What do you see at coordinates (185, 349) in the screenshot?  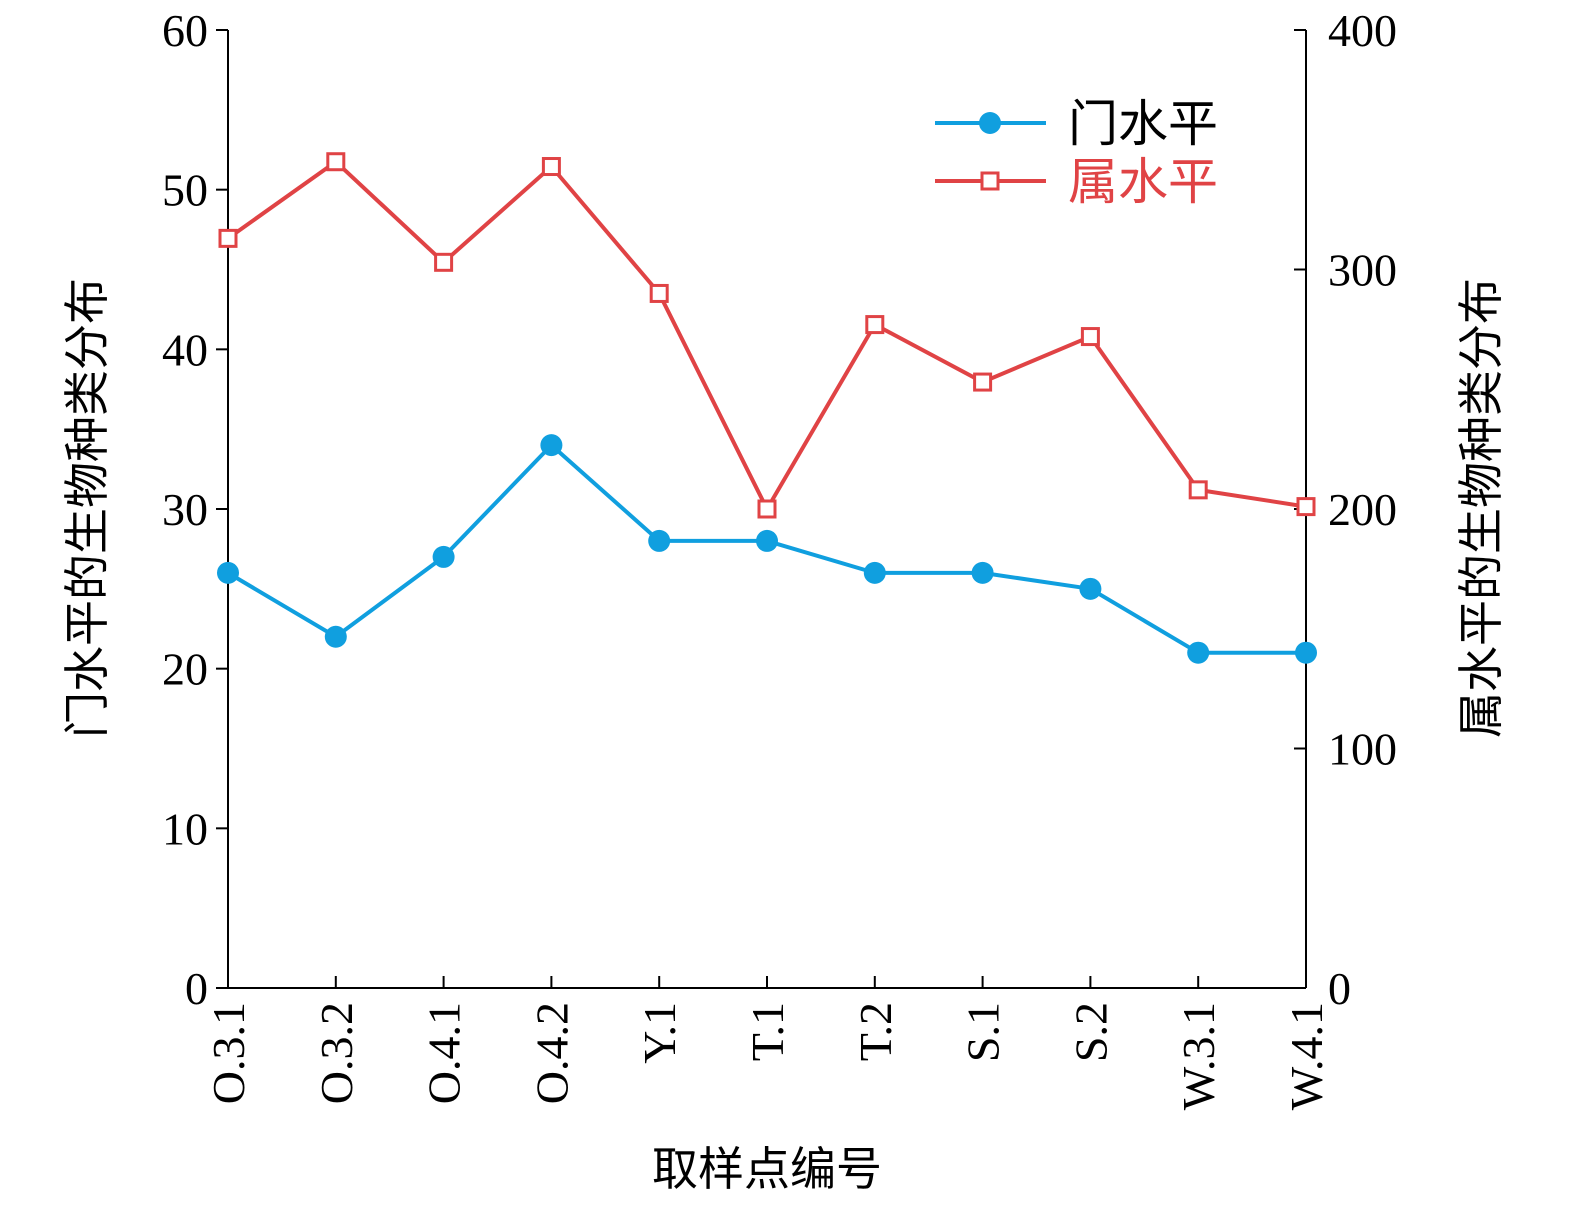 I see `left-y-tick-label: 40` at bounding box center [185, 349].